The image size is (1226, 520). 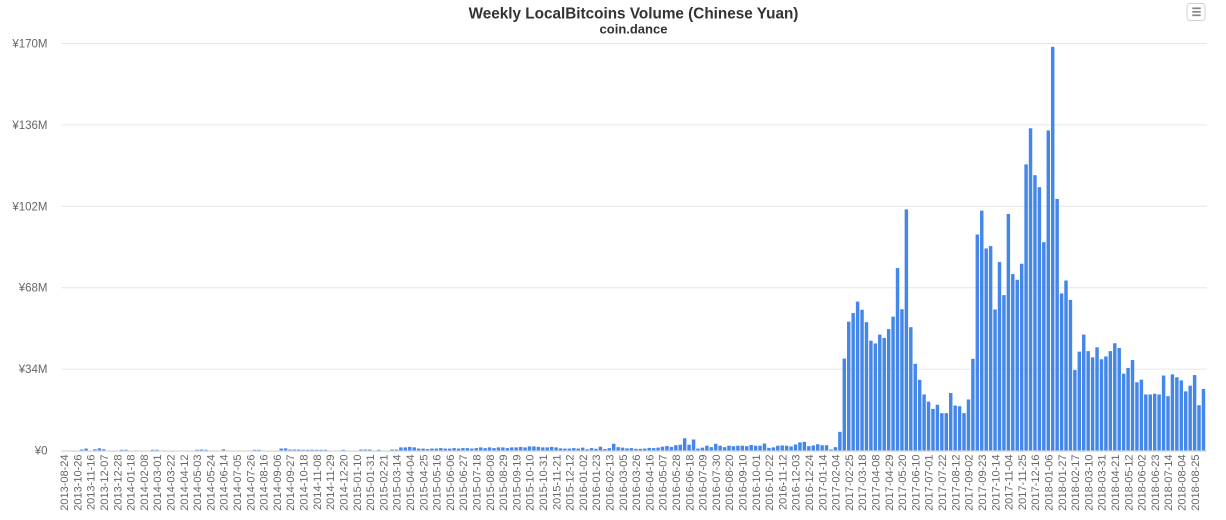 I want to click on svg-text: 2017-12-16, so click(x=1036, y=483).